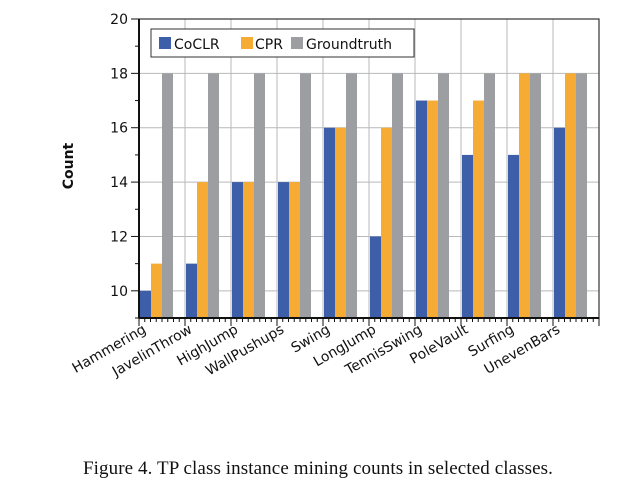 The height and width of the screenshot is (497, 636). What do you see at coordinates (191, 290) in the screenshot?
I see `bar-coclr-javelinthrow` at bounding box center [191, 290].